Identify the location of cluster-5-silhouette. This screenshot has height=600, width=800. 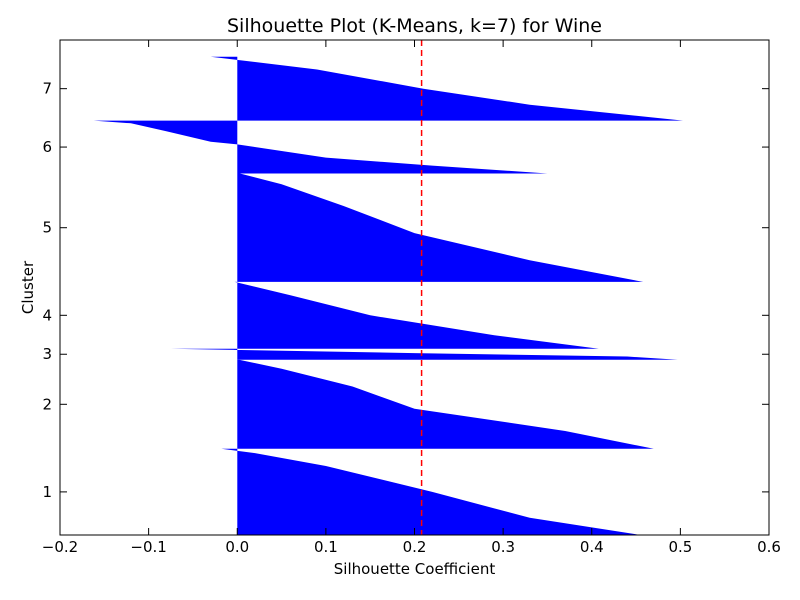
(440, 227).